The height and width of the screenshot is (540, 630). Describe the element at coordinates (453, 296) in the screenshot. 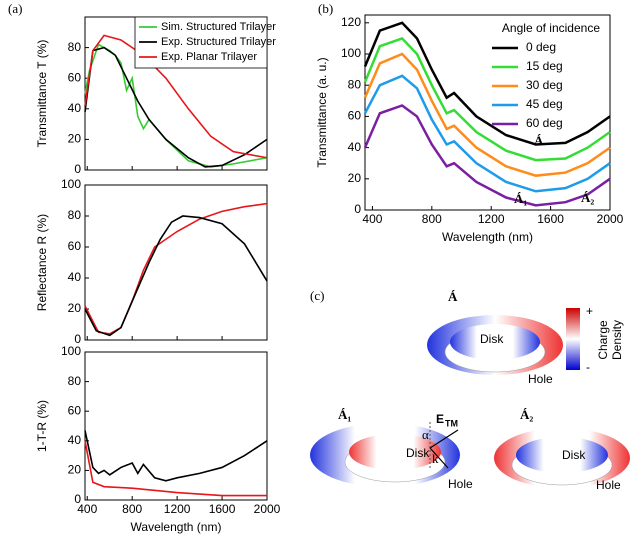

I see `mode-label: Á` at that location.